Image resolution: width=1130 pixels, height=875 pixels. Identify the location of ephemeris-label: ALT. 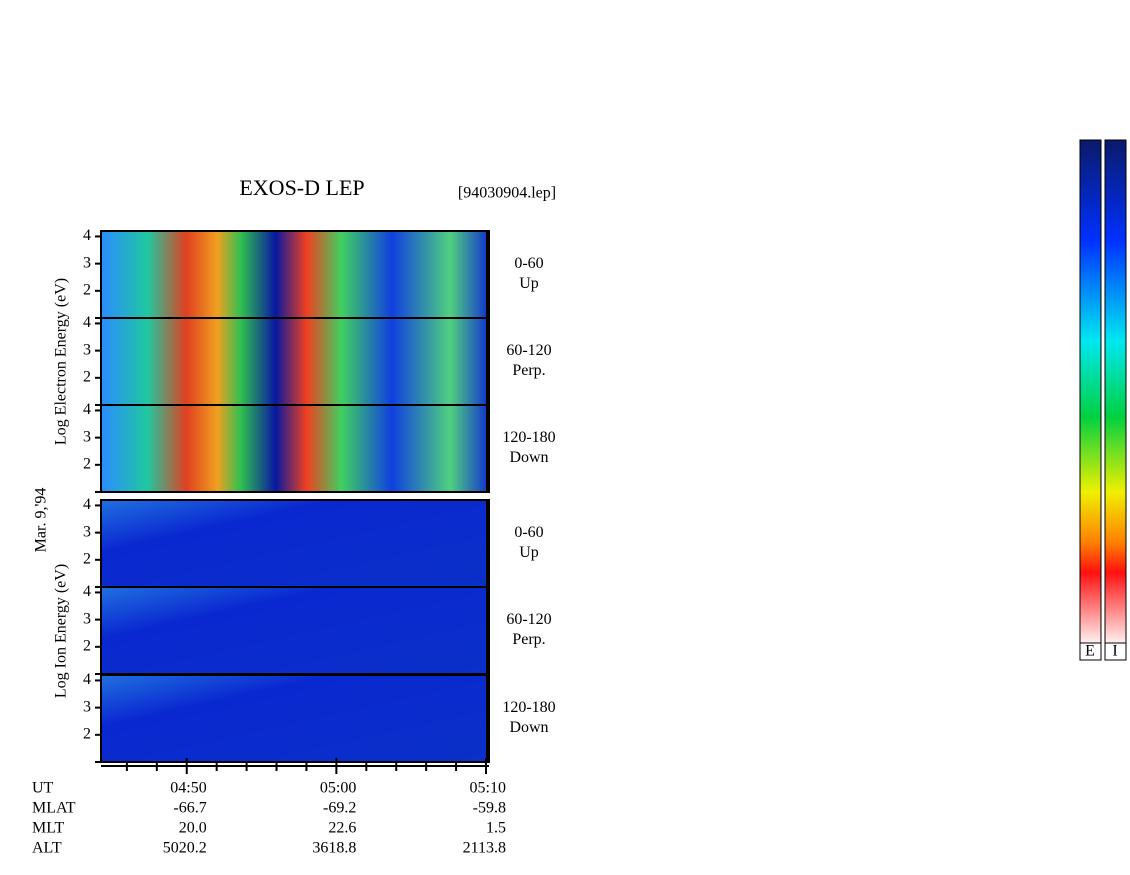
(47, 848).